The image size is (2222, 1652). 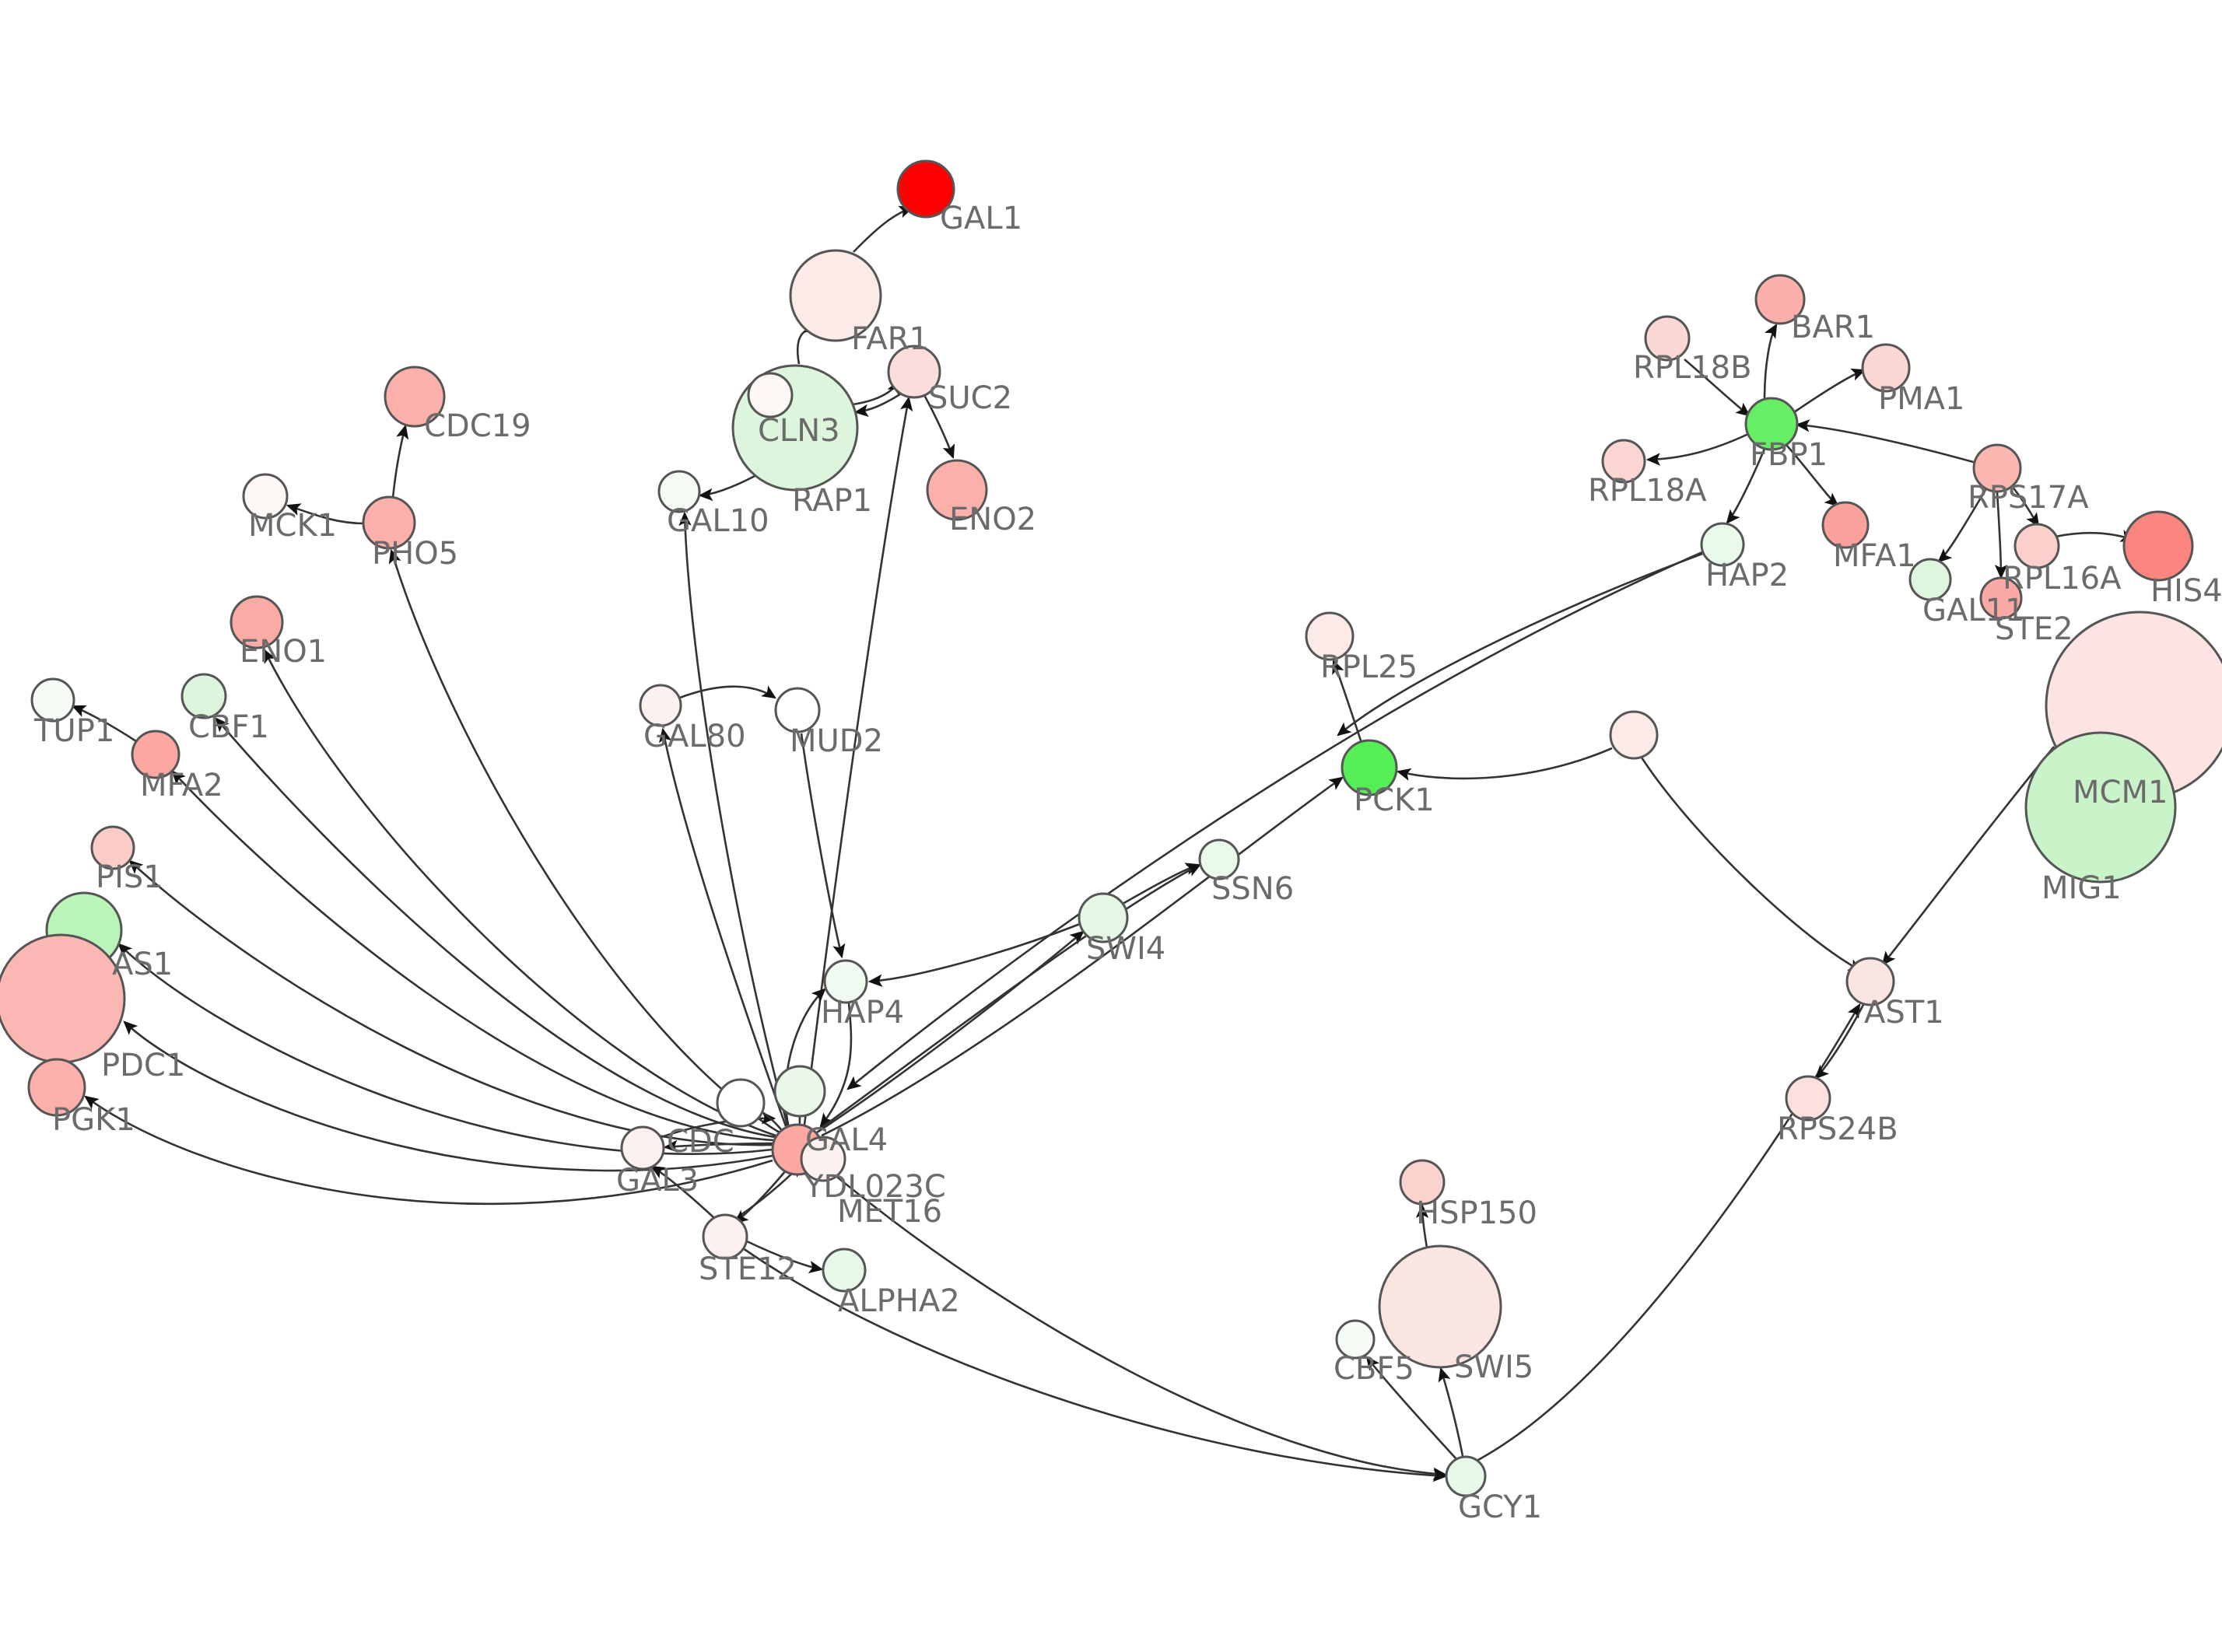 I want to click on node-alpha2, so click(x=844, y=1271).